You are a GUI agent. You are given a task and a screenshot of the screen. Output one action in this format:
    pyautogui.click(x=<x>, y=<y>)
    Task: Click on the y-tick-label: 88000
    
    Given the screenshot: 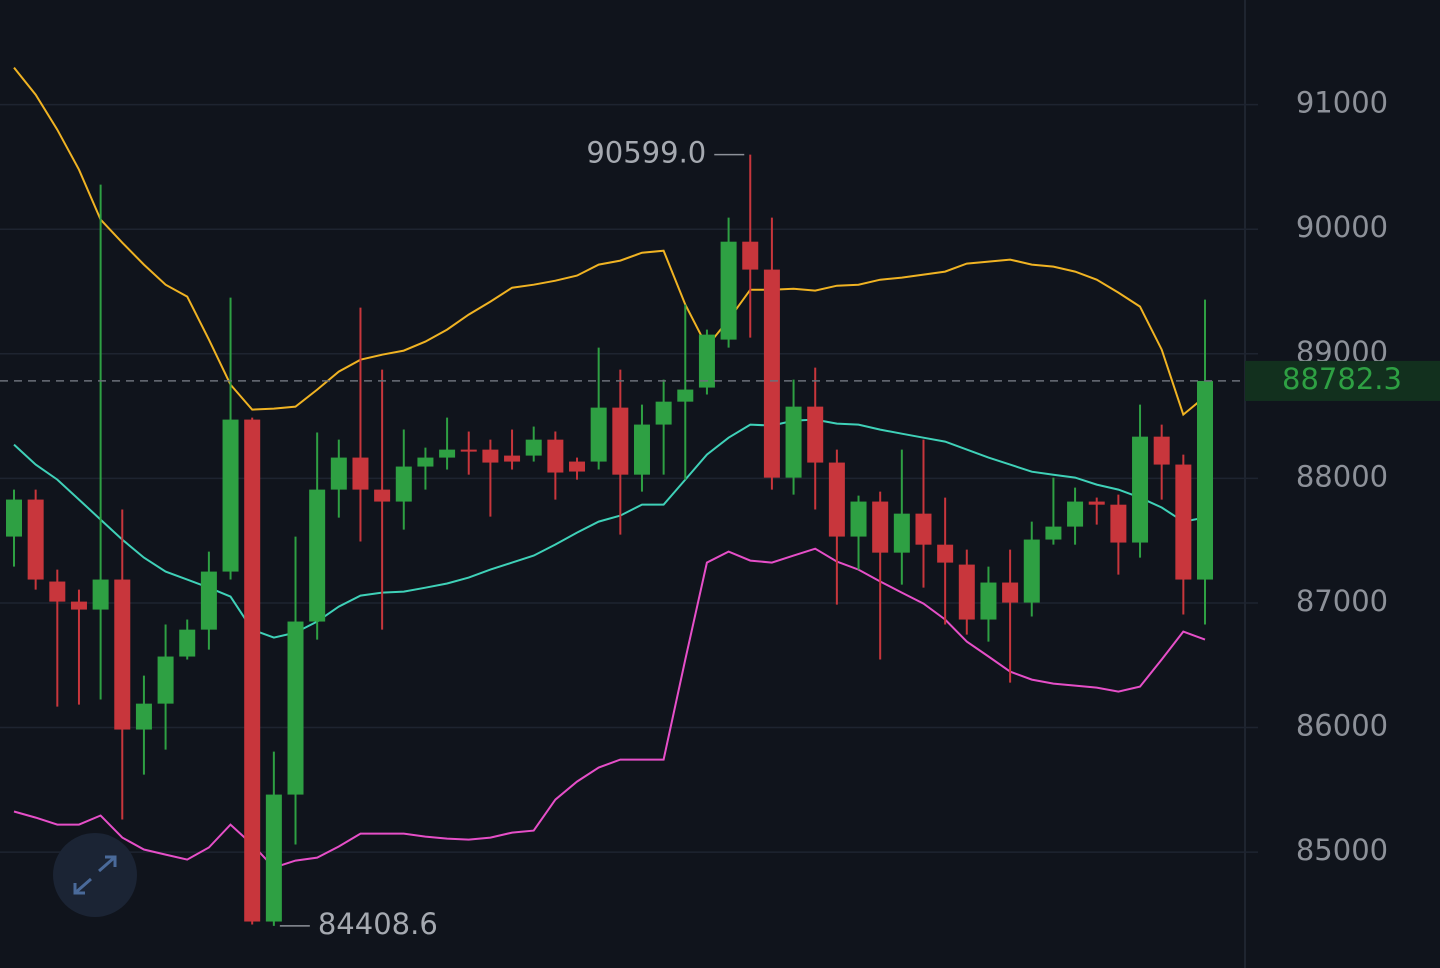 What is the action you would take?
    pyautogui.click(x=1342, y=476)
    